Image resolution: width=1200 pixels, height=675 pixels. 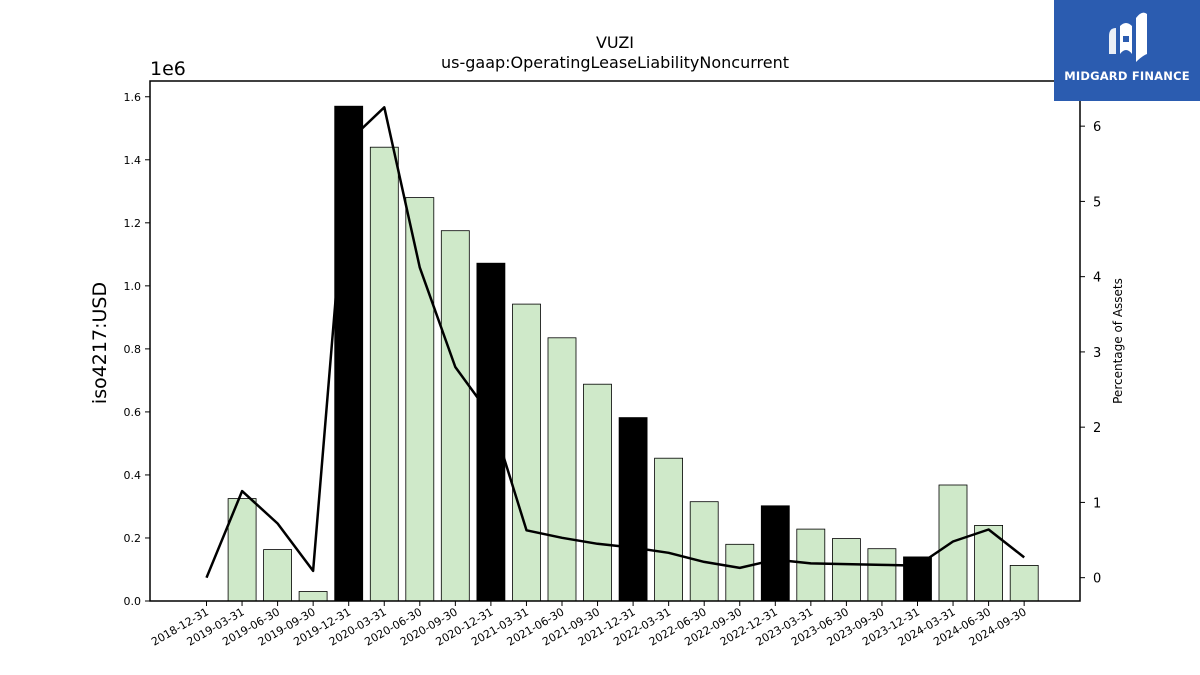 What do you see at coordinates (1128, 37) in the screenshot?
I see `midgard-logo-icon` at bounding box center [1128, 37].